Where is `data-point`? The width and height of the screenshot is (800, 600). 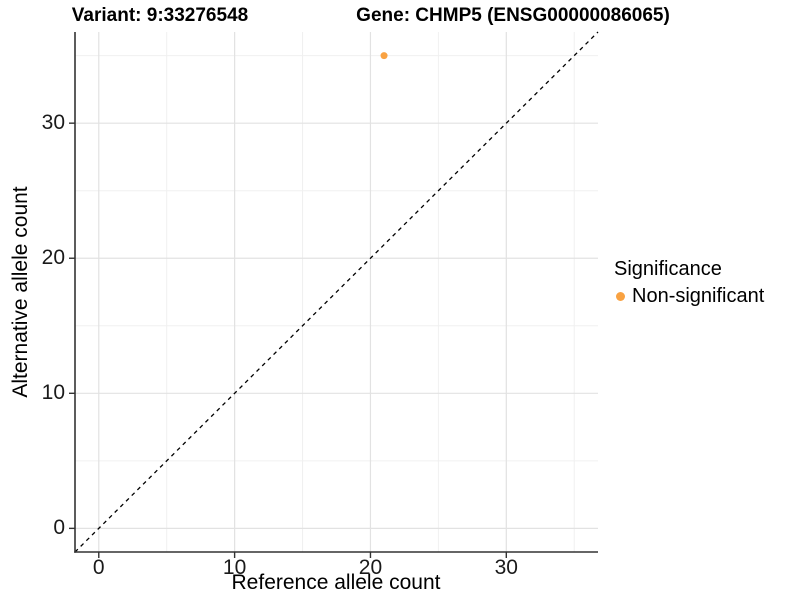
data-point is located at coordinates (384, 56).